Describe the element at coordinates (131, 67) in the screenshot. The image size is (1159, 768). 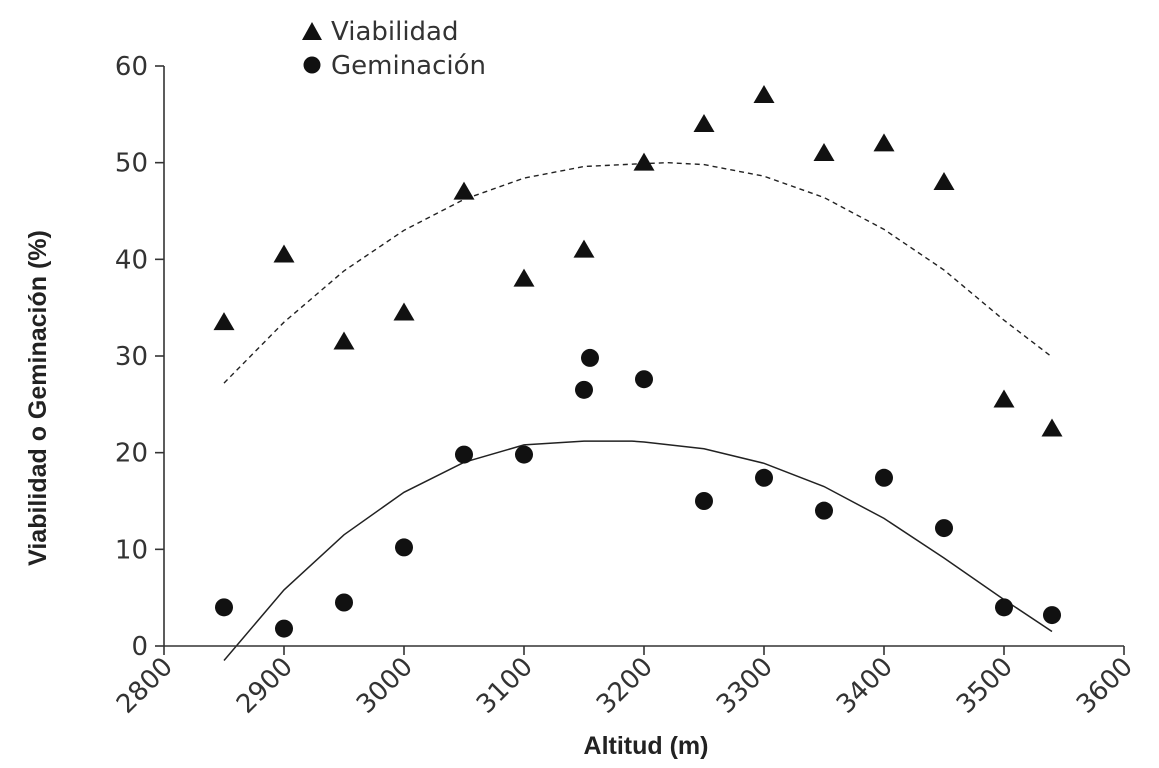
I see `y-tick-label: 60` at that location.